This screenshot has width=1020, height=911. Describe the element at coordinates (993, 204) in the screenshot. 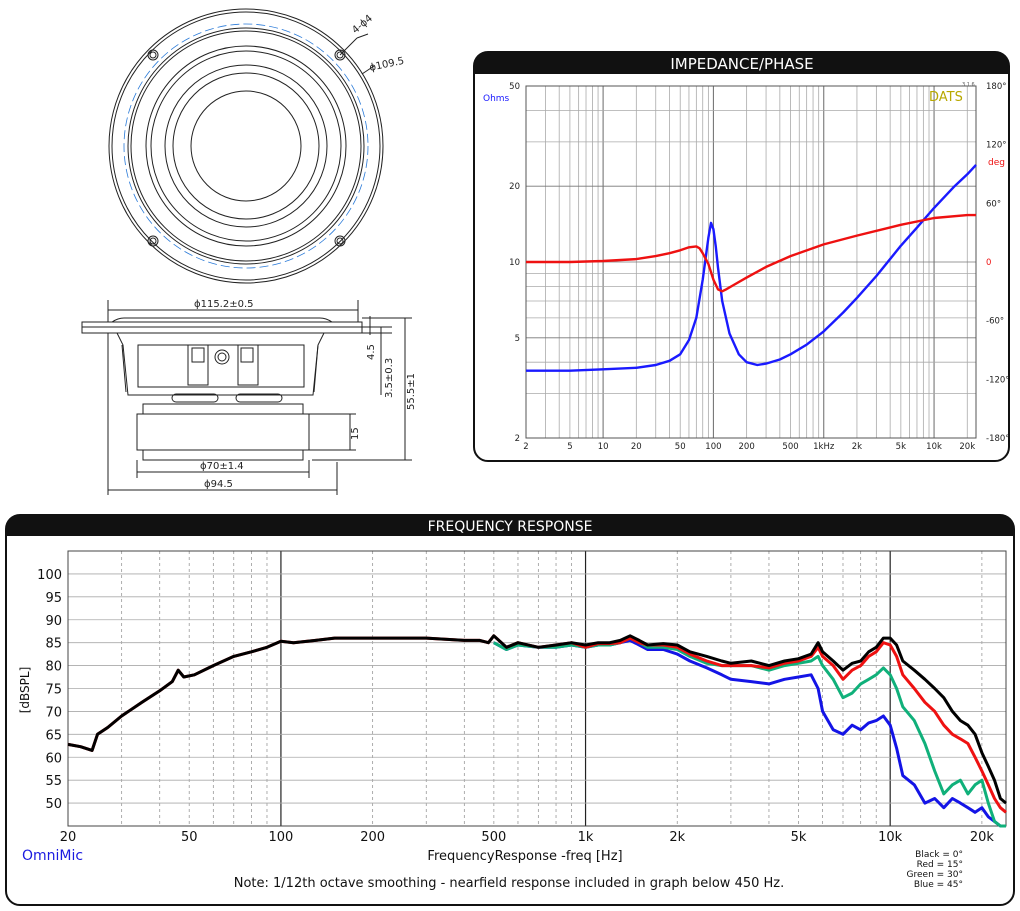

I see `phase-tick: 60°` at that location.